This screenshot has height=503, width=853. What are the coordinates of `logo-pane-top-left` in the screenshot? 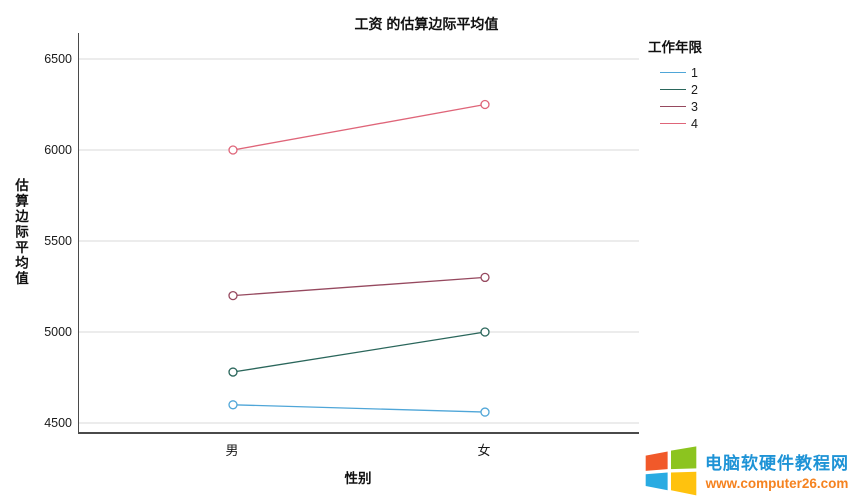 It's located at (656, 461).